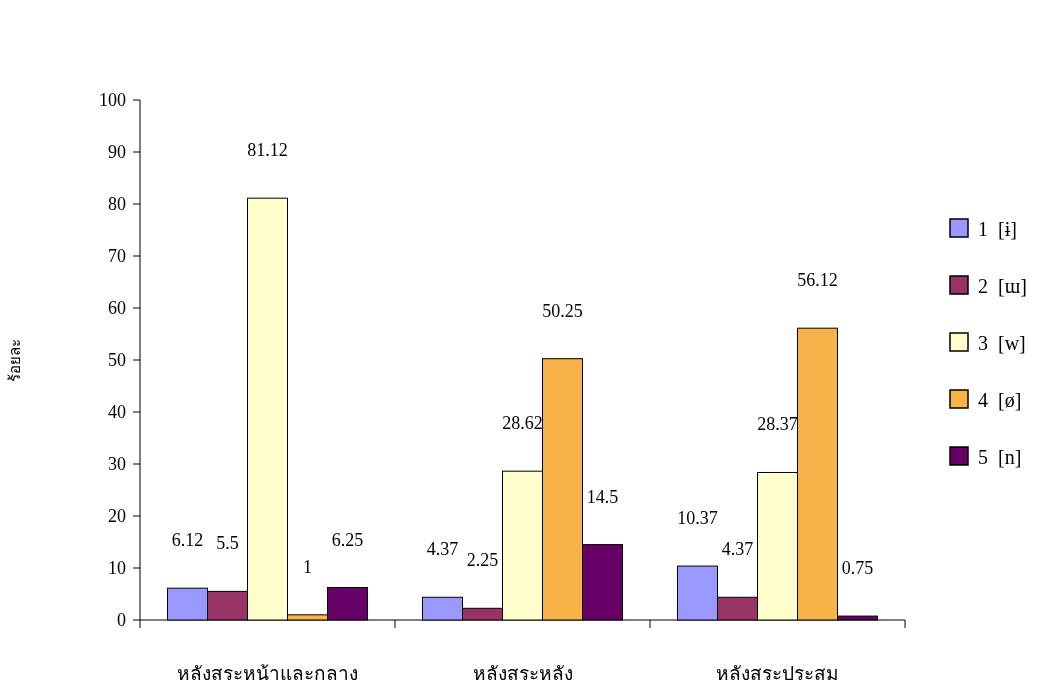  What do you see at coordinates (117, 152) in the screenshot?
I see `y-tick-label: 90` at bounding box center [117, 152].